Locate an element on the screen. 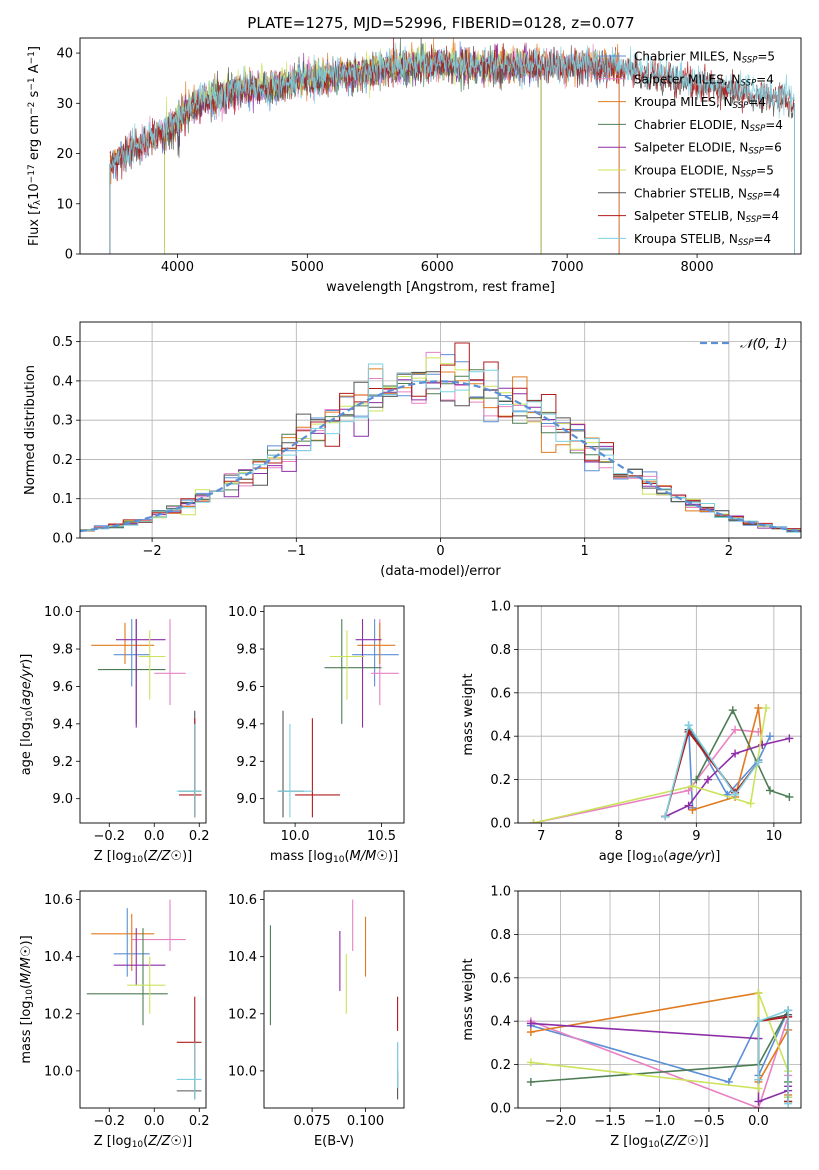  legend-entry: Salpeter ELODIE, NSSP=6 is located at coordinates (708, 149).